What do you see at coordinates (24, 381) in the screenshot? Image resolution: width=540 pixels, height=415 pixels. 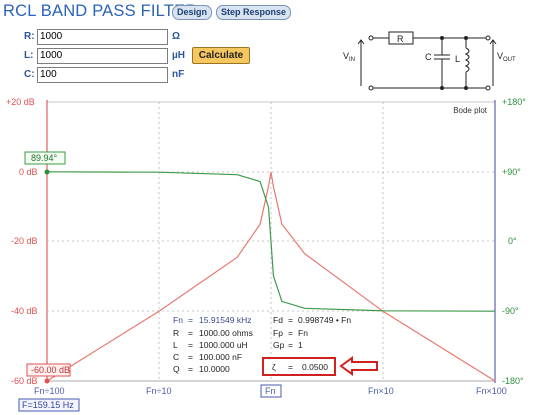 I see `left-tick-label: -60 dB` at bounding box center [24, 381].